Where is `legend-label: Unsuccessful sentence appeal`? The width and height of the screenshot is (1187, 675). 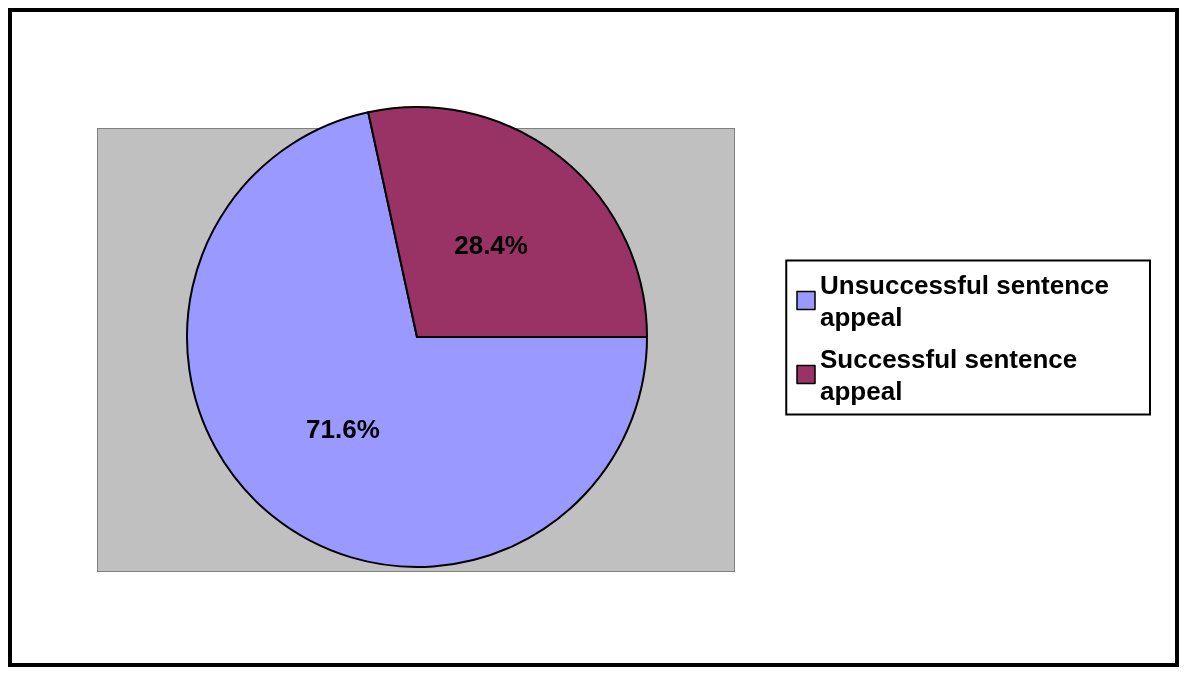 legend-label: Unsuccessful sentence appeal is located at coordinates (968, 300).